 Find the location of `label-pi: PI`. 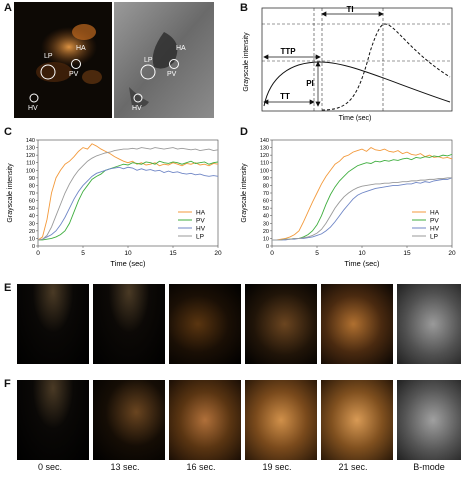

label-pi: PI is located at coordinates (310, 83).